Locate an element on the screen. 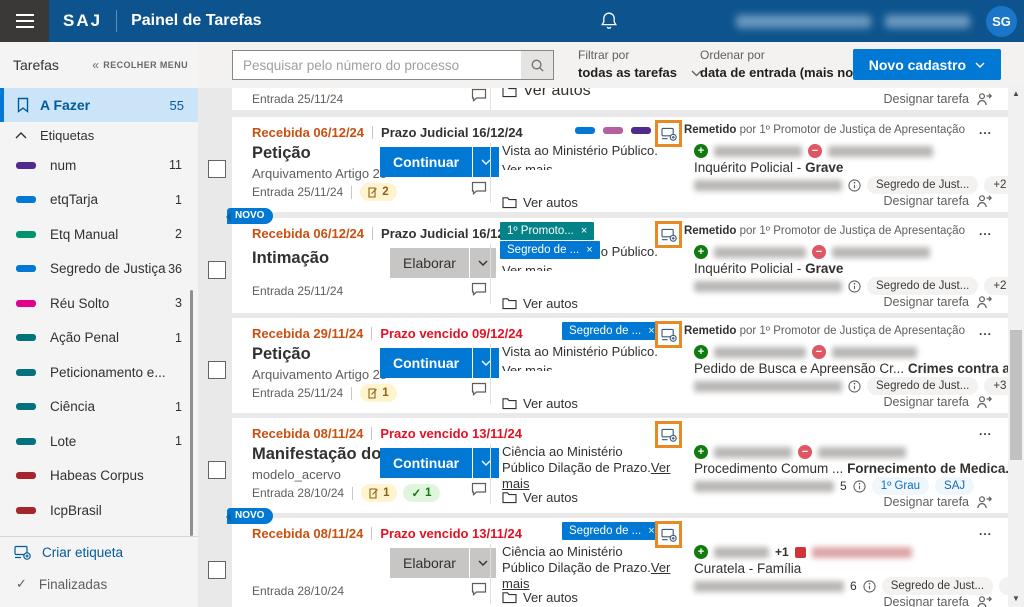 This screenshot has width=1024, height=607. sidebar-item-tag: Ação Penal 1 is located at coordinates (99, 338).